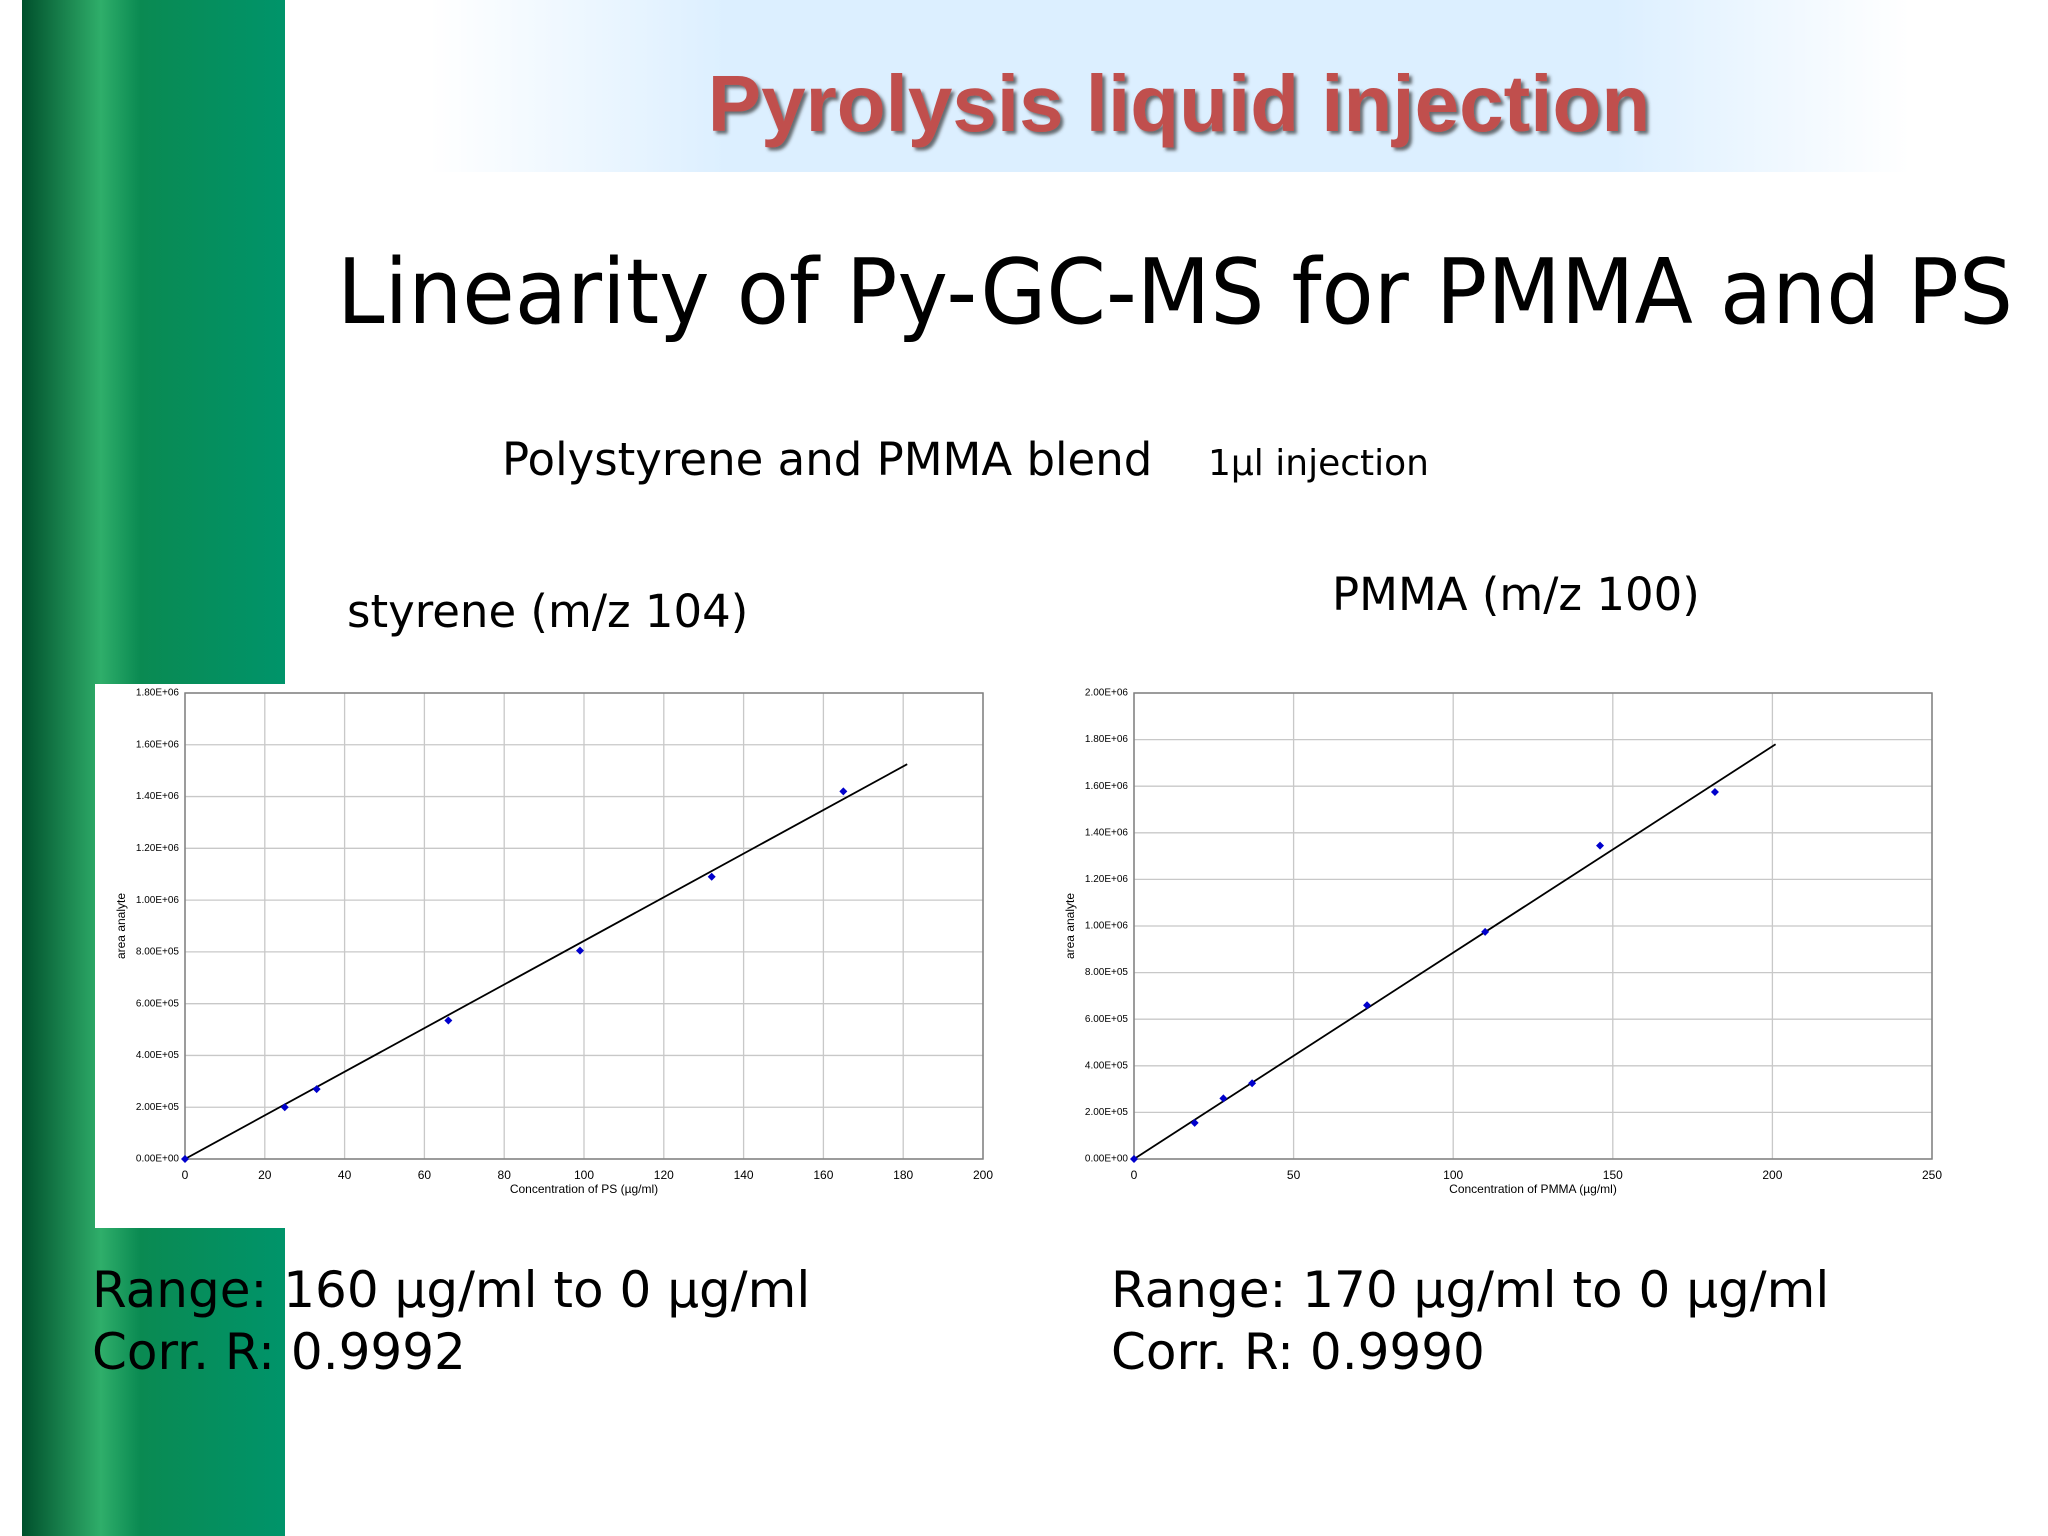 The width and height of the screenshot is (2048, 1536). What do you see at coordinates (279, 1352) in the screenshot?
I see `annotation: Corr. R: 0.9992` at bounding box center [279, 1352].